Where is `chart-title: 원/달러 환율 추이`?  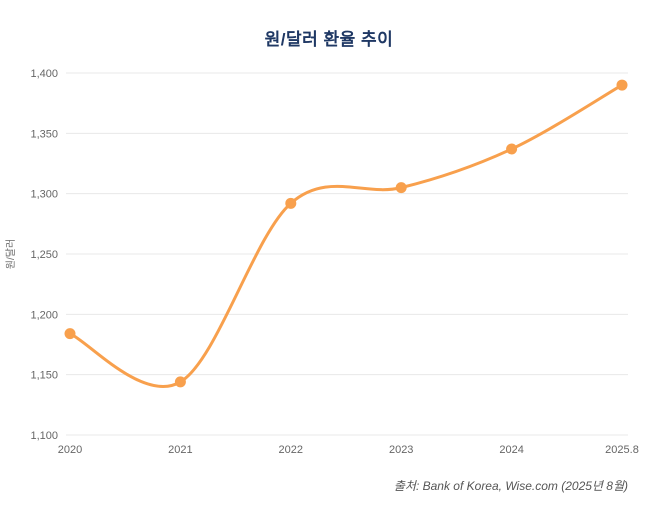
chart-title: 원/달러 환율 추이 is located at coordinates (329, 39).